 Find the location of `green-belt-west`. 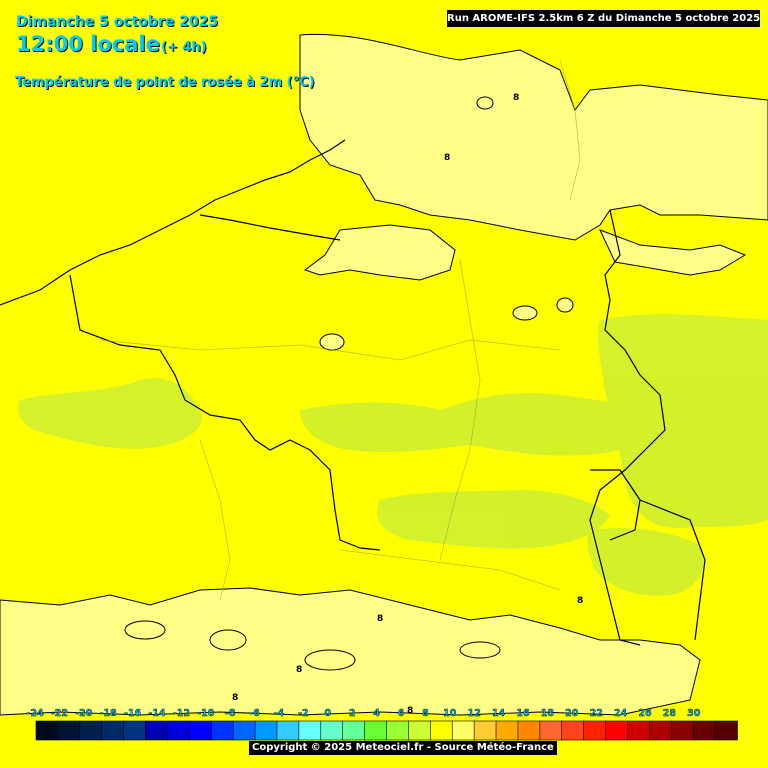

green-belt-west is located at coordinates (110, 413).